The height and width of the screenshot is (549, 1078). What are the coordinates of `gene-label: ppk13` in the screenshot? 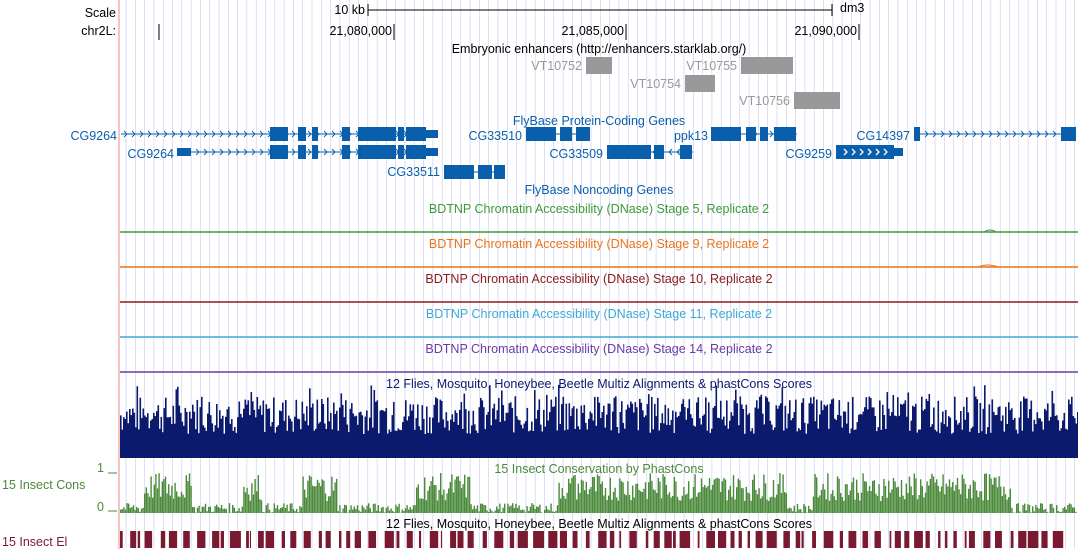 It's located at (691, 136).